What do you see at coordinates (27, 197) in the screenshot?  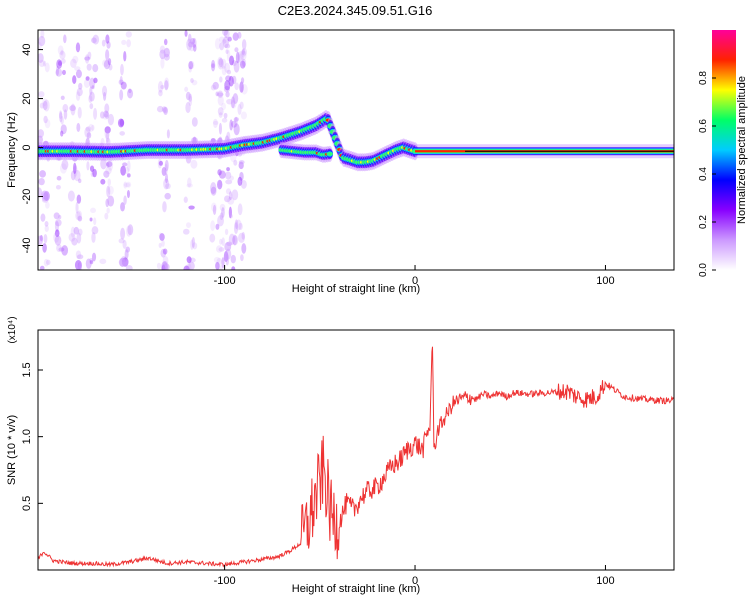 I see `spectrogram-y-tick-label: -20` at bounding box center [27, 197].